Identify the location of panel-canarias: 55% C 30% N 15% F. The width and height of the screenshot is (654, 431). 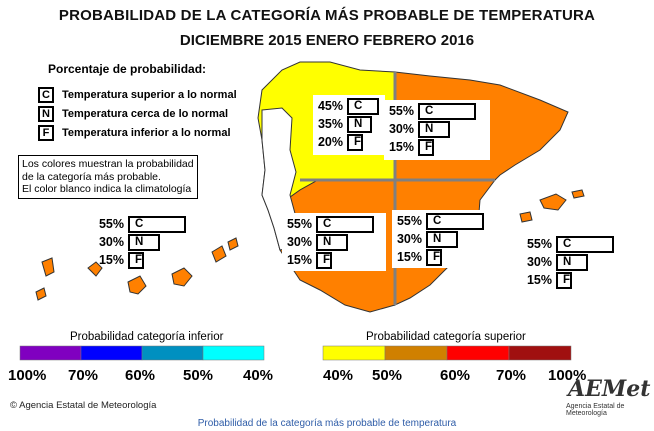
(144, 242).